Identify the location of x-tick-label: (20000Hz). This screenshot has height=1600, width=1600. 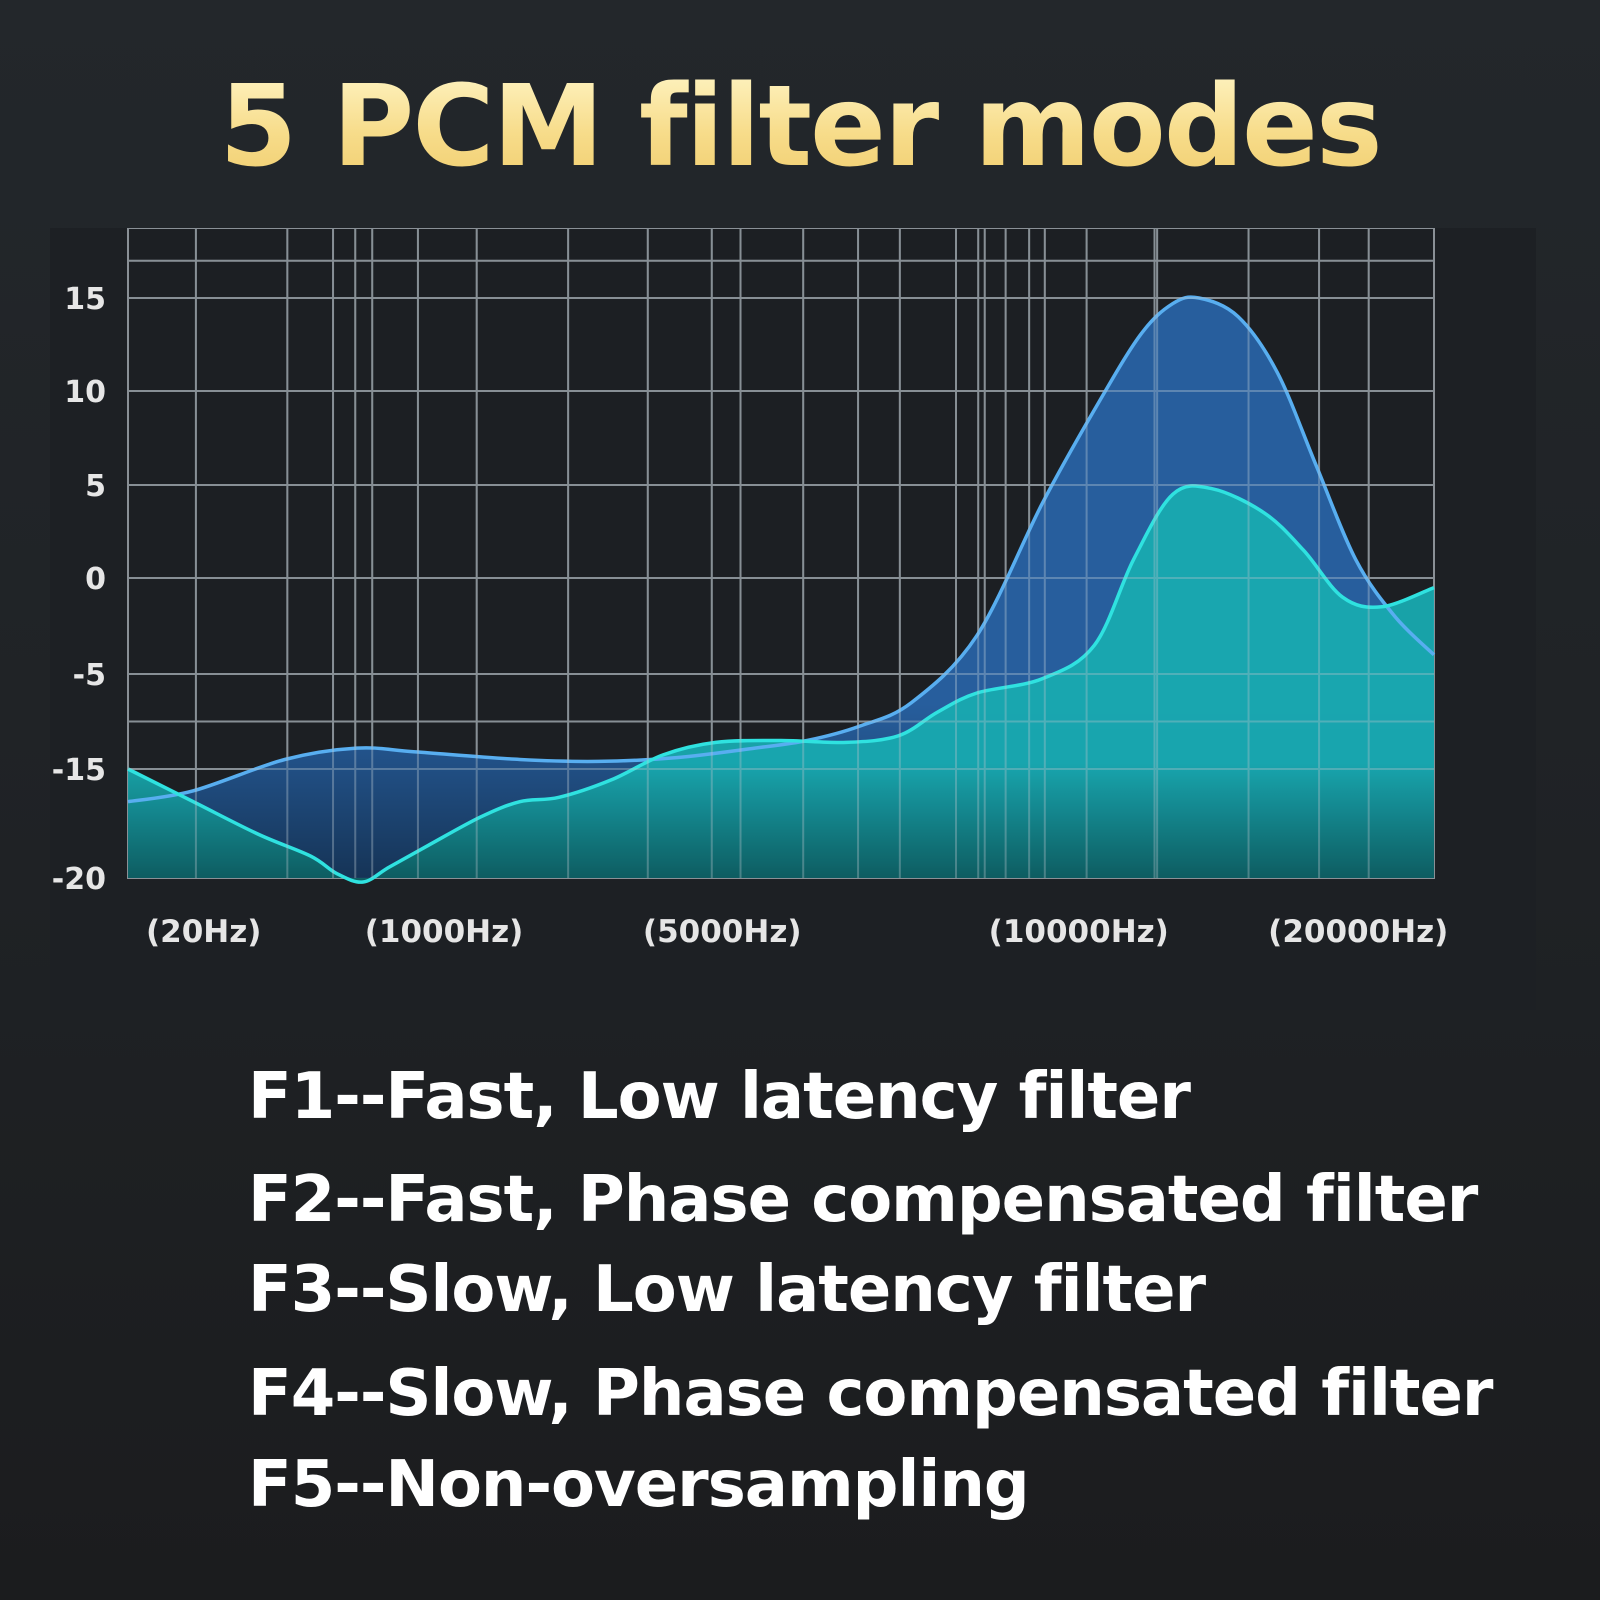
(1358, 932).